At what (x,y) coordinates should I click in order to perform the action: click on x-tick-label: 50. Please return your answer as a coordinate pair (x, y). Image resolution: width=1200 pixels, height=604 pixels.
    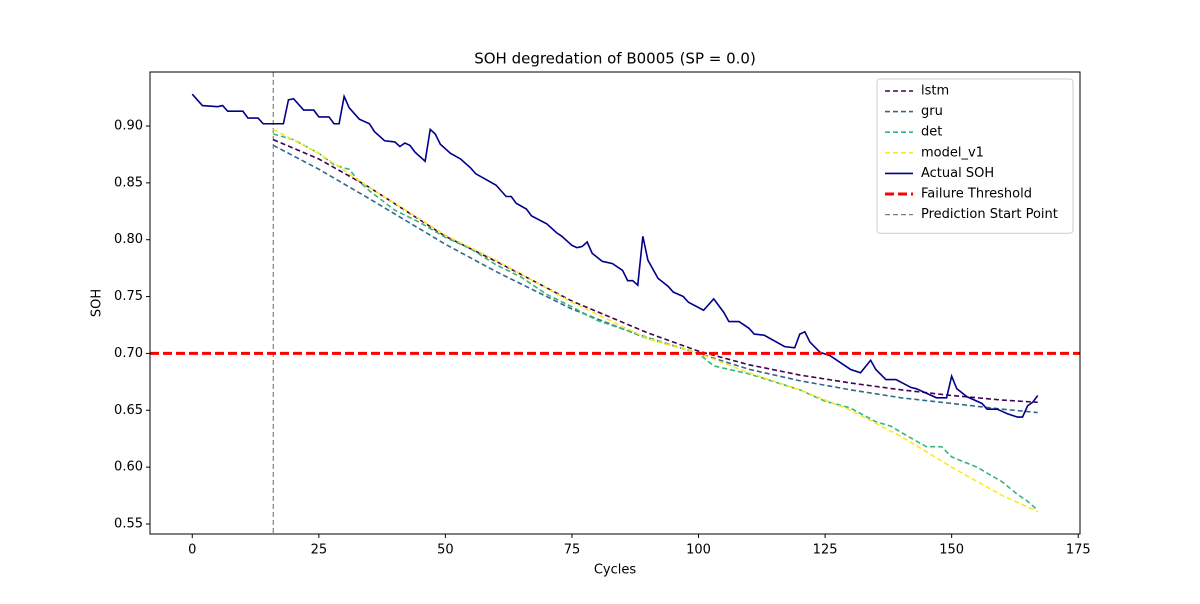
    Looking at the image, I should click on (445, 550).